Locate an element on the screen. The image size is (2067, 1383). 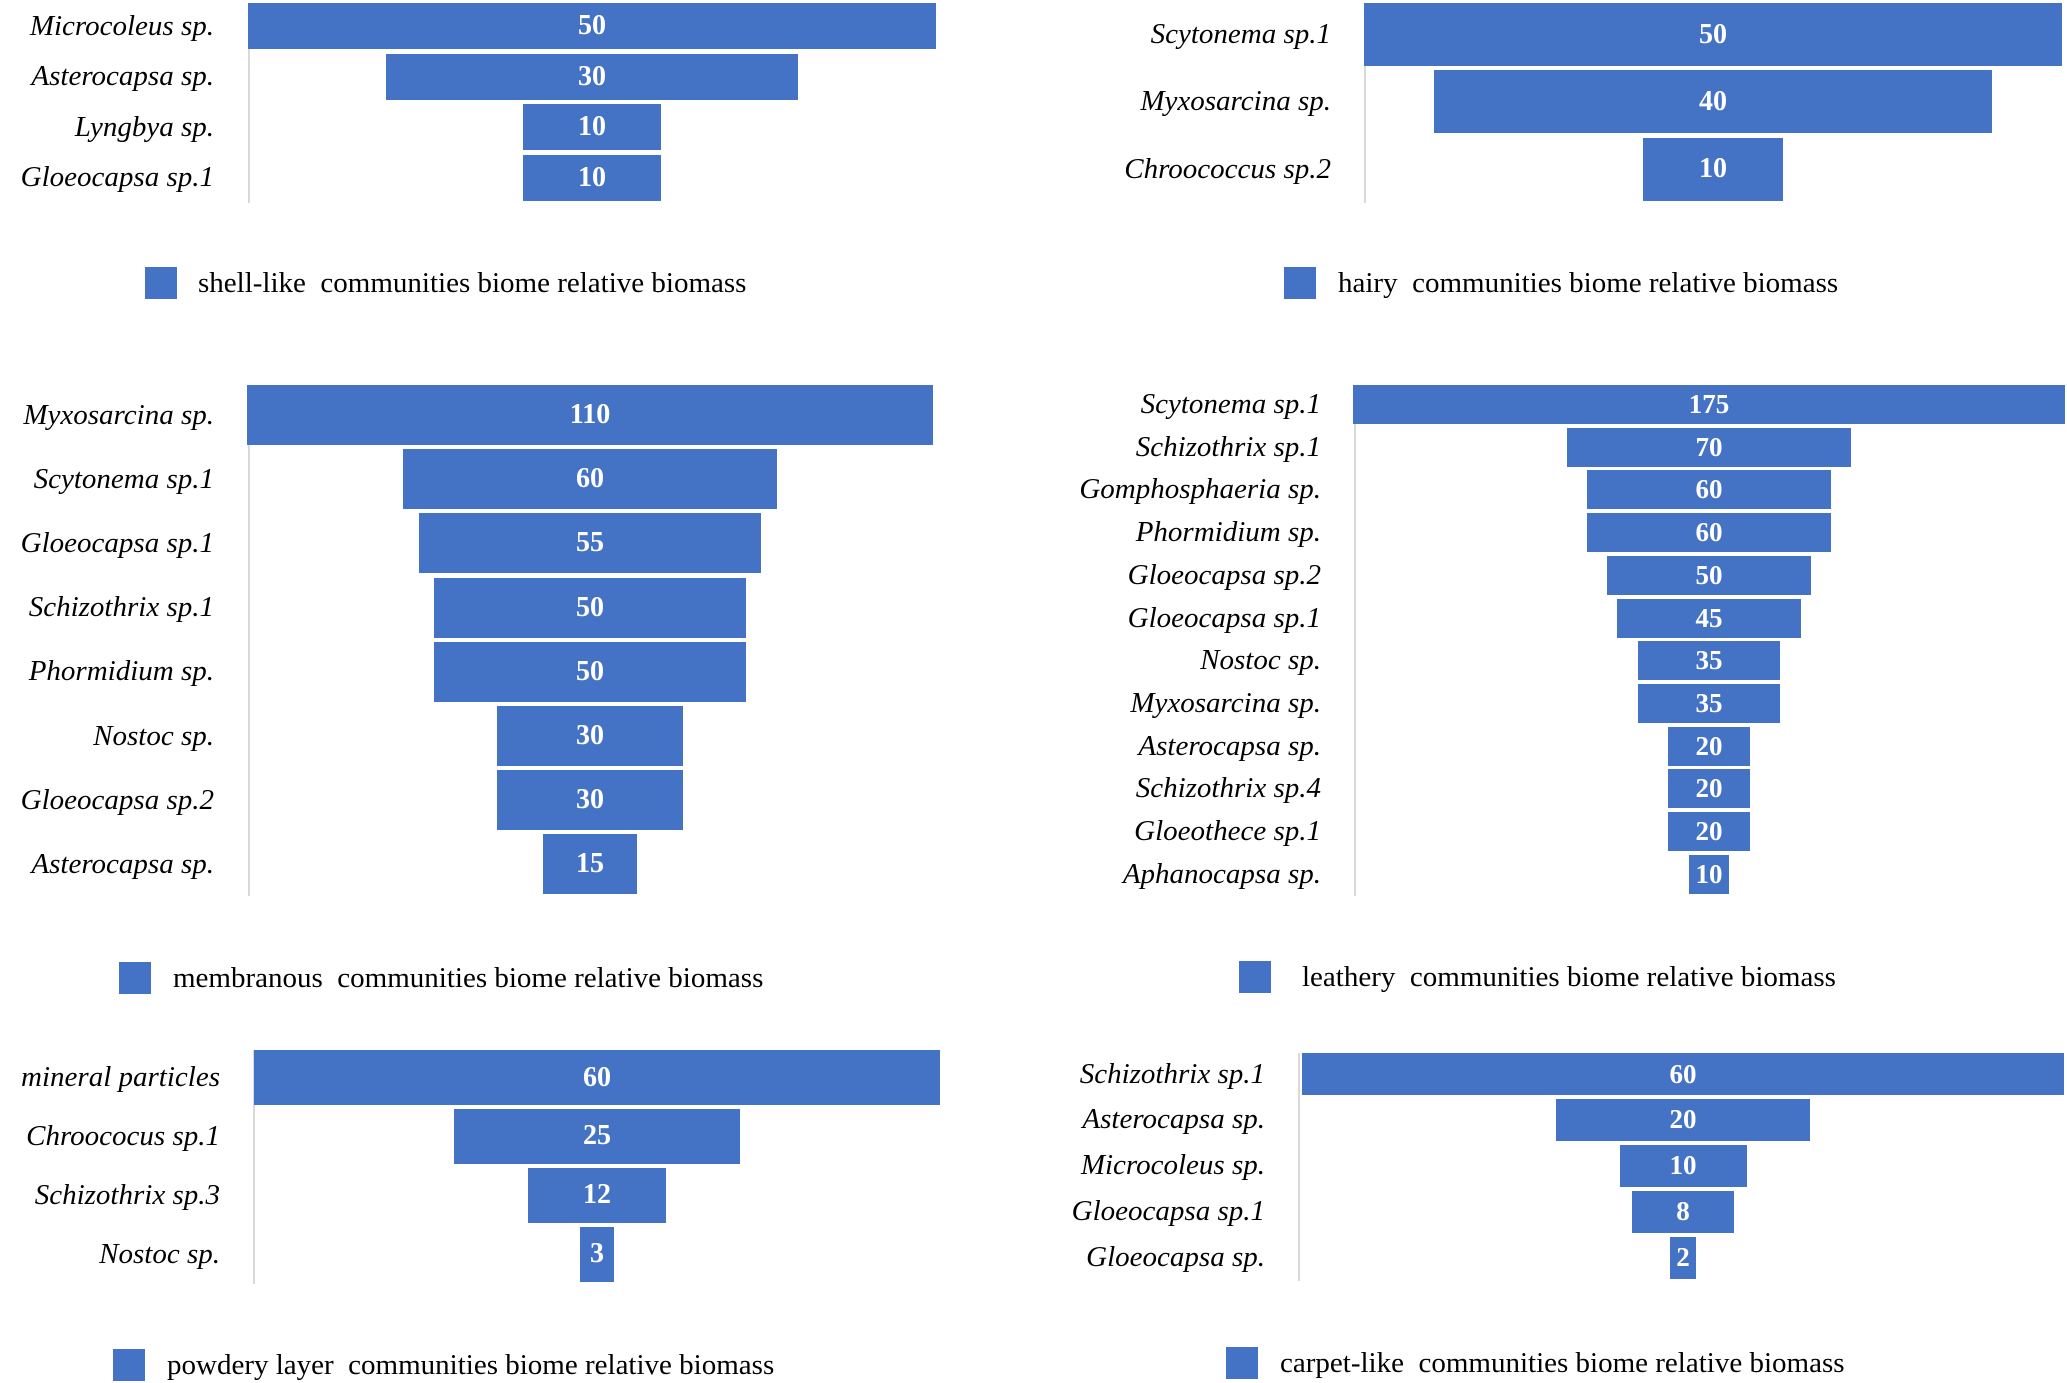
data-label: 40 is located at coordinates (1713, 101).